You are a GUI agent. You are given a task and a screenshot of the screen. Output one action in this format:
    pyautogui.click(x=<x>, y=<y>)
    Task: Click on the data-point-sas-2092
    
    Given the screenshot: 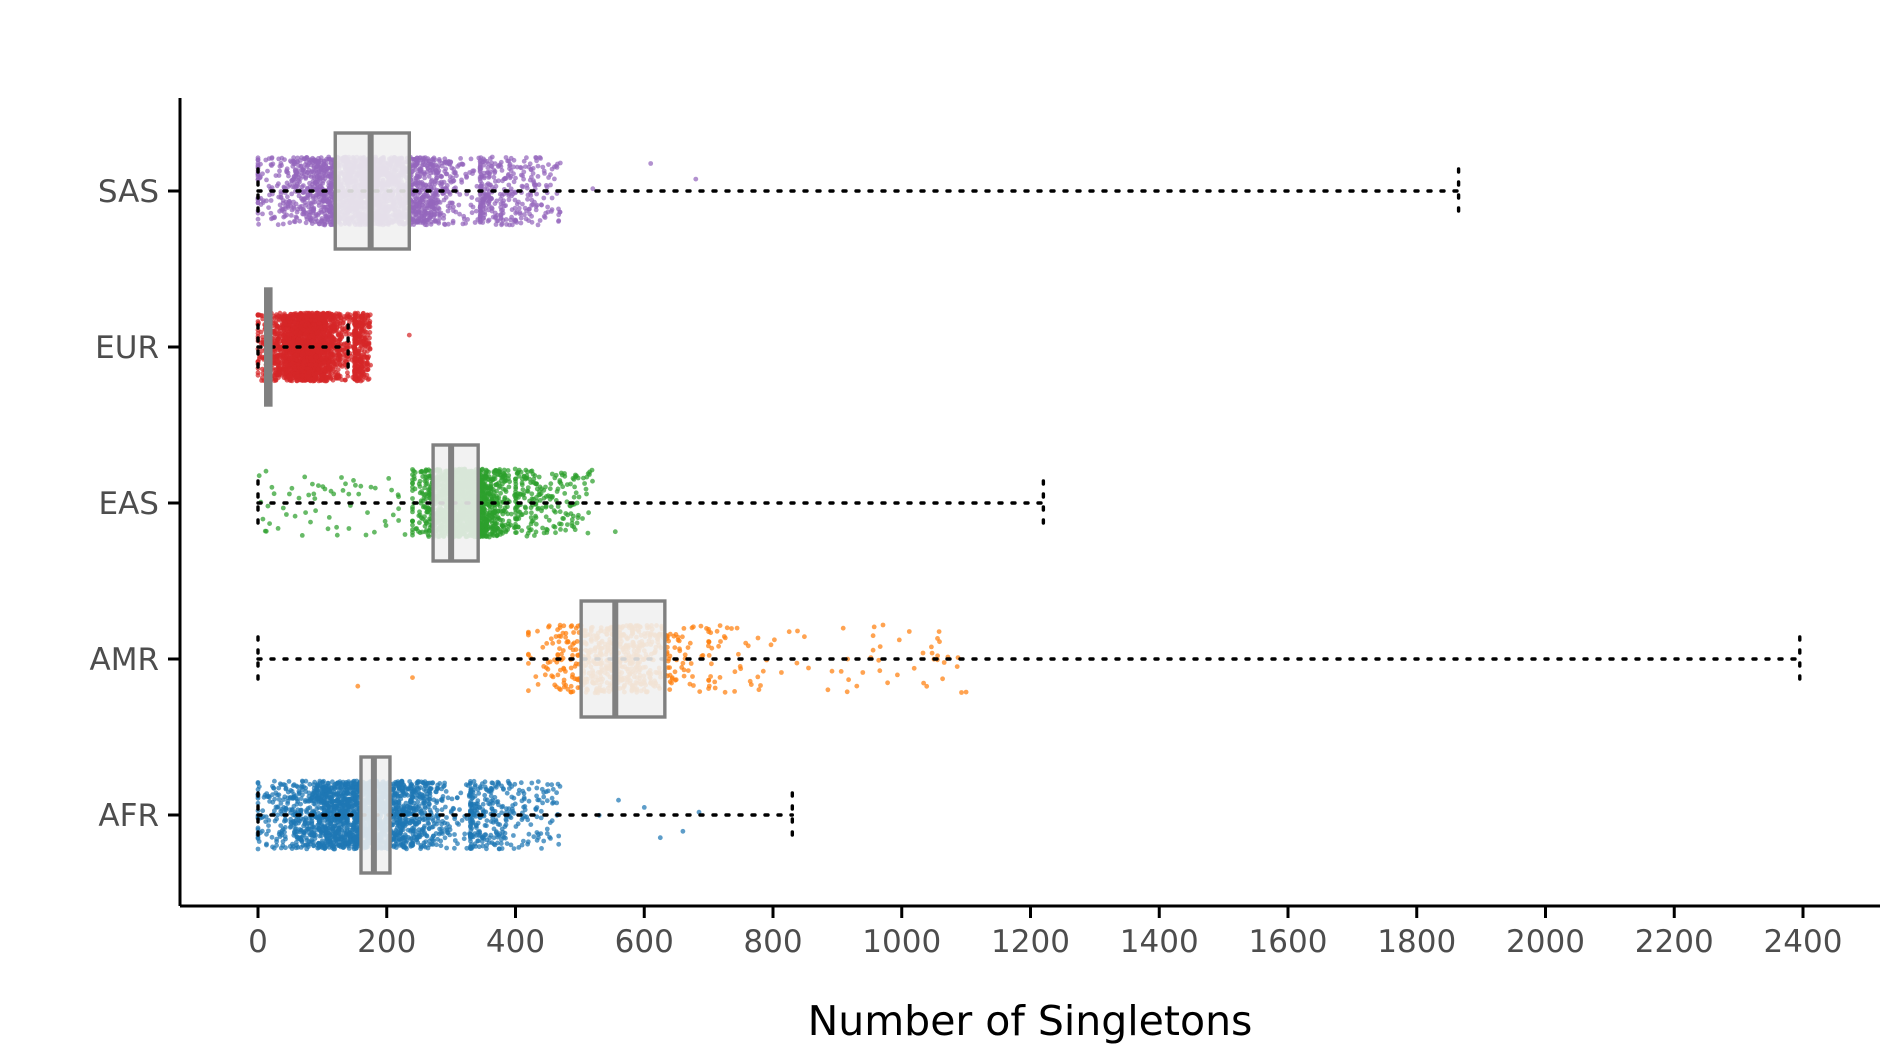 What is the action you would take?
    pyautogui.click(x=413, y=184)
    